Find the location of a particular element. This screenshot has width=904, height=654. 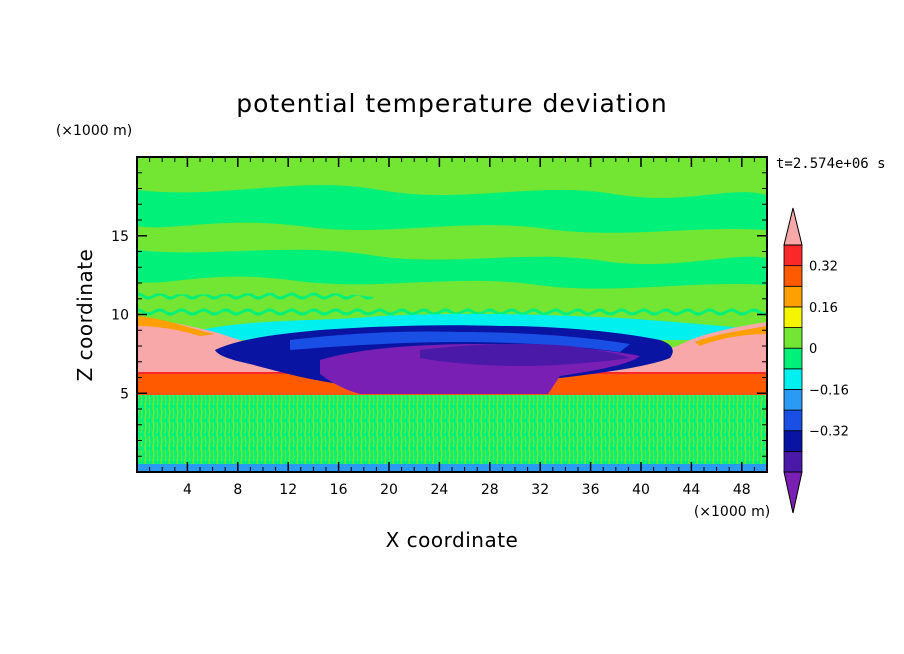

x-tick-label: 36 is located at coordinates (591, 490).